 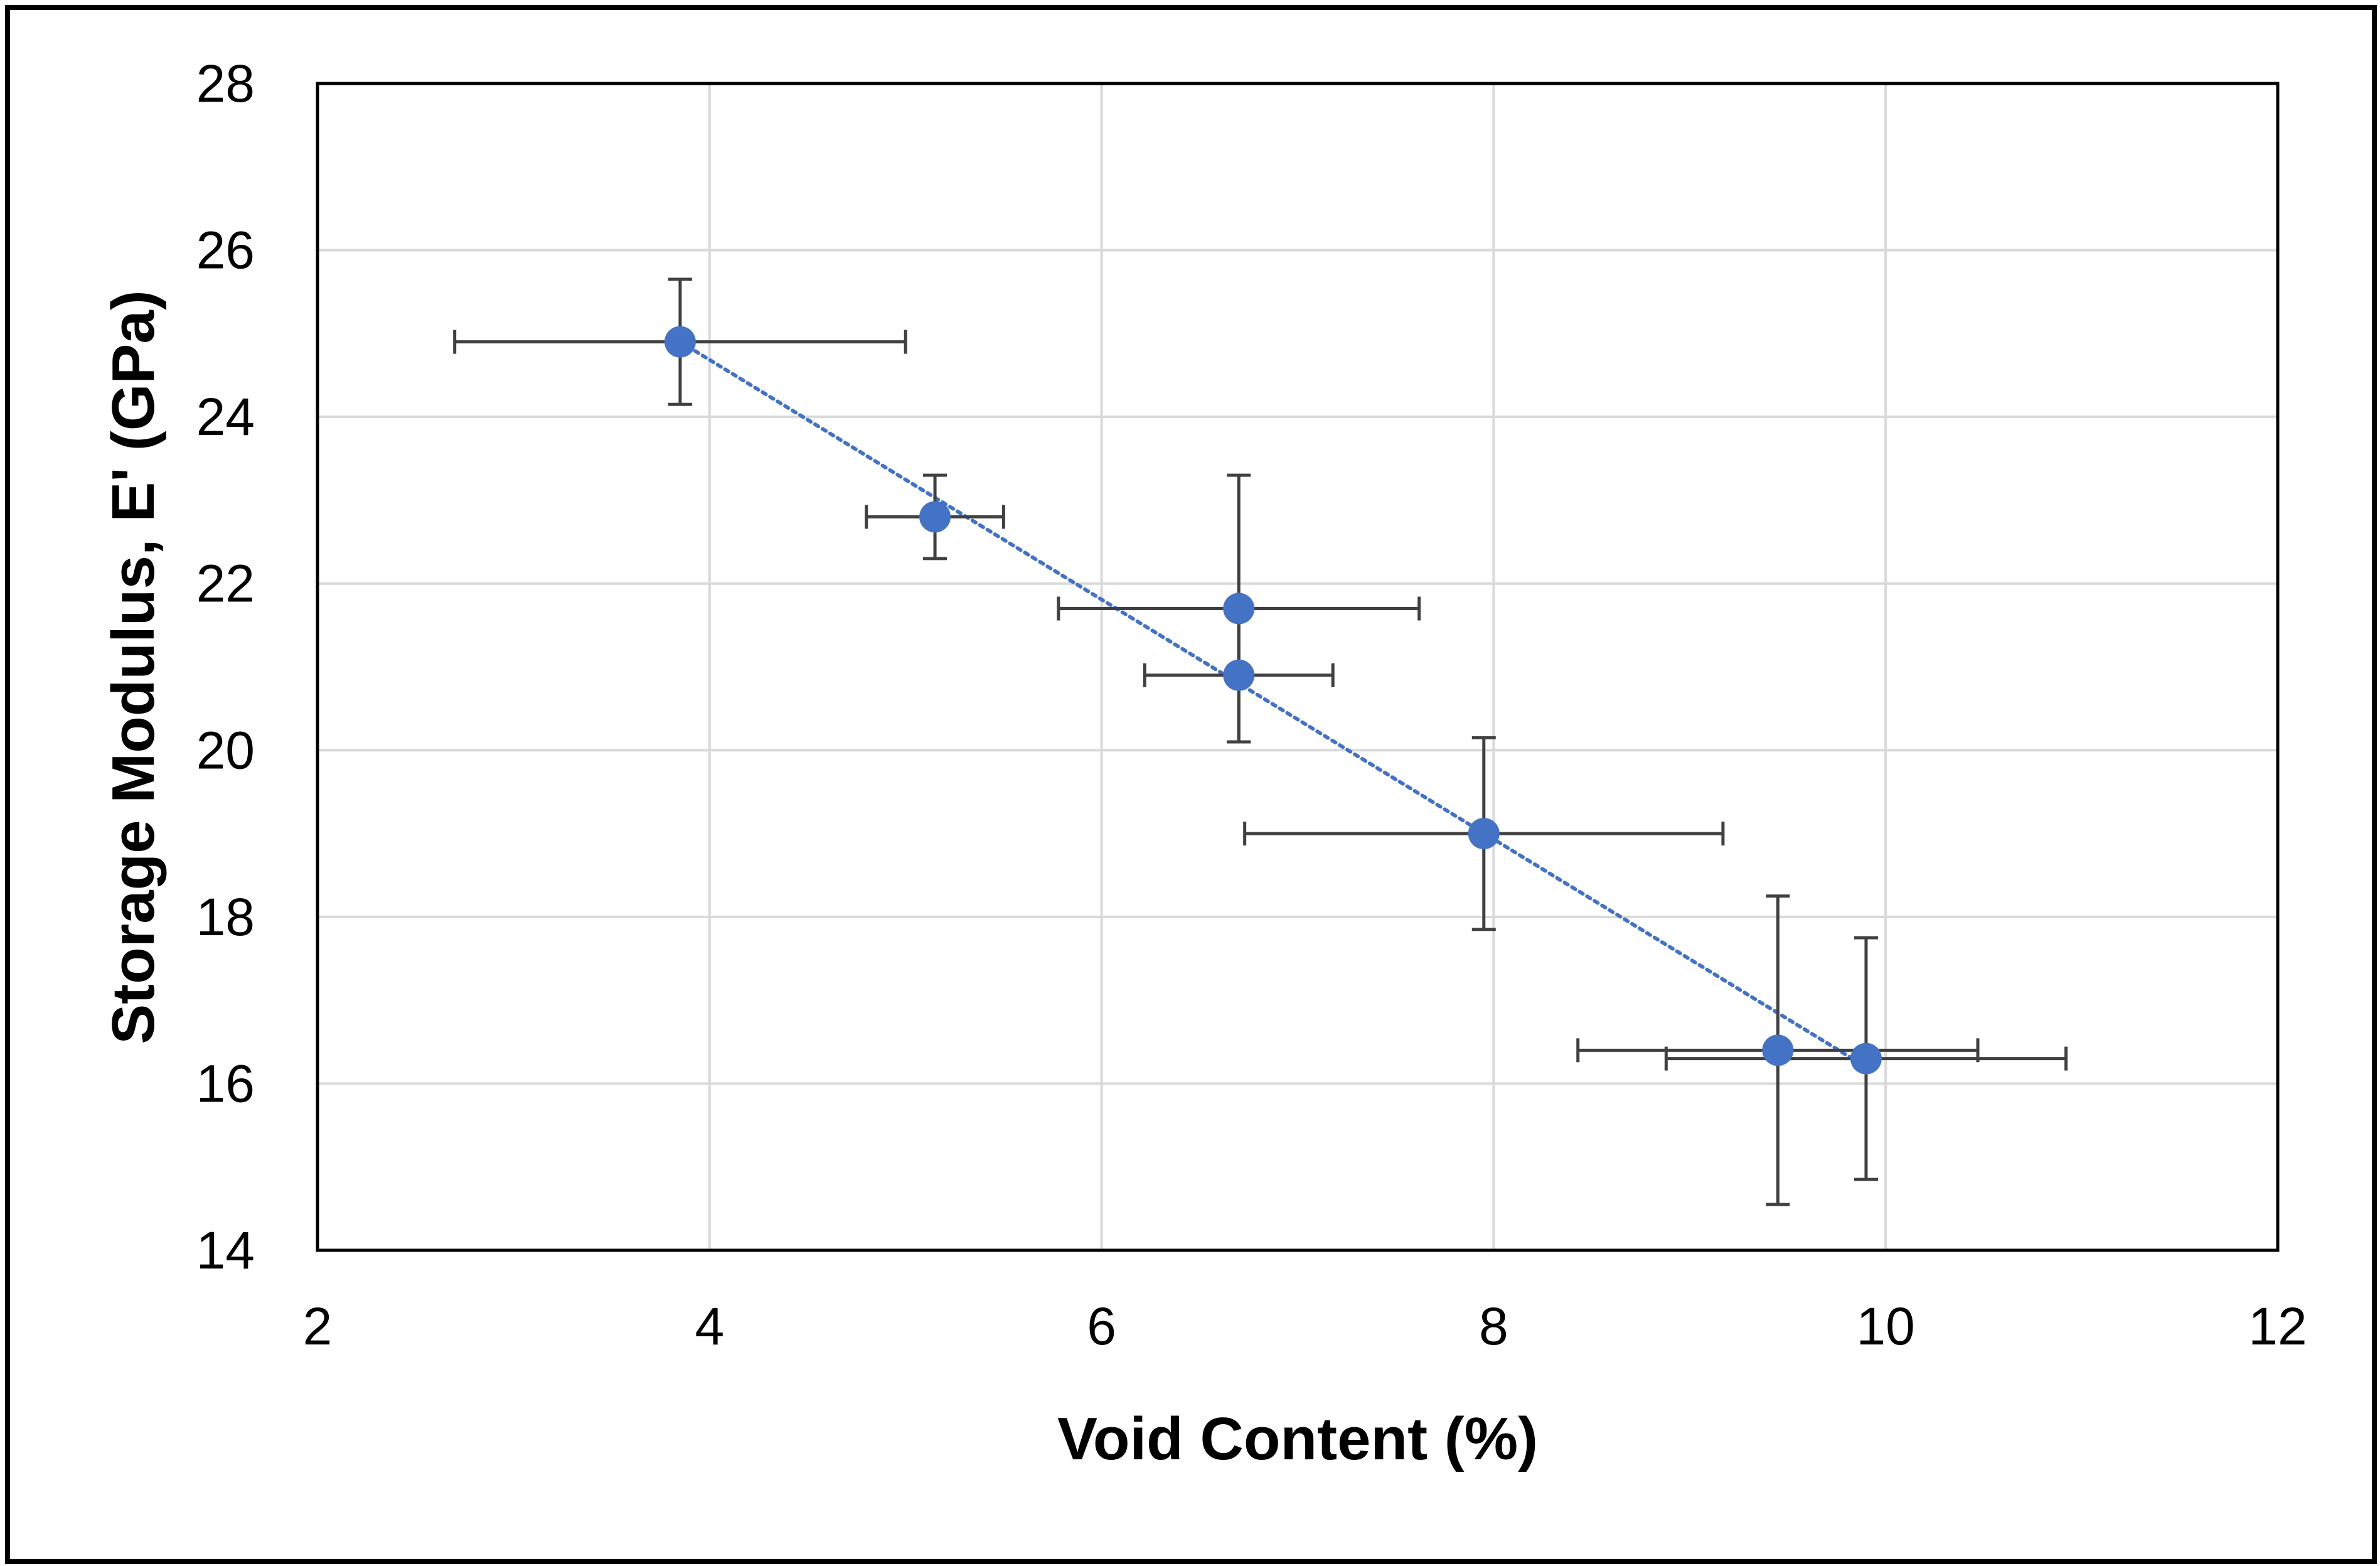 What do you see at coordinates (1885, 1326) in the screenshot?
I see `x-tick-label: 10` at bounding box center [1885, 1326].